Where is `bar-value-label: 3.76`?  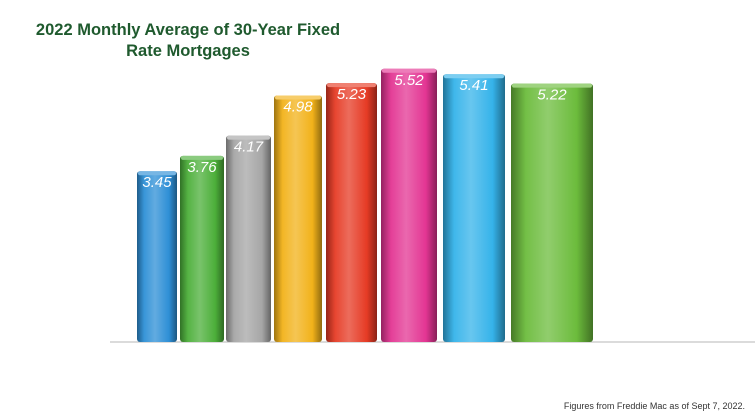 bar-value-label: 3.76 is located at coordinates (202, 167).